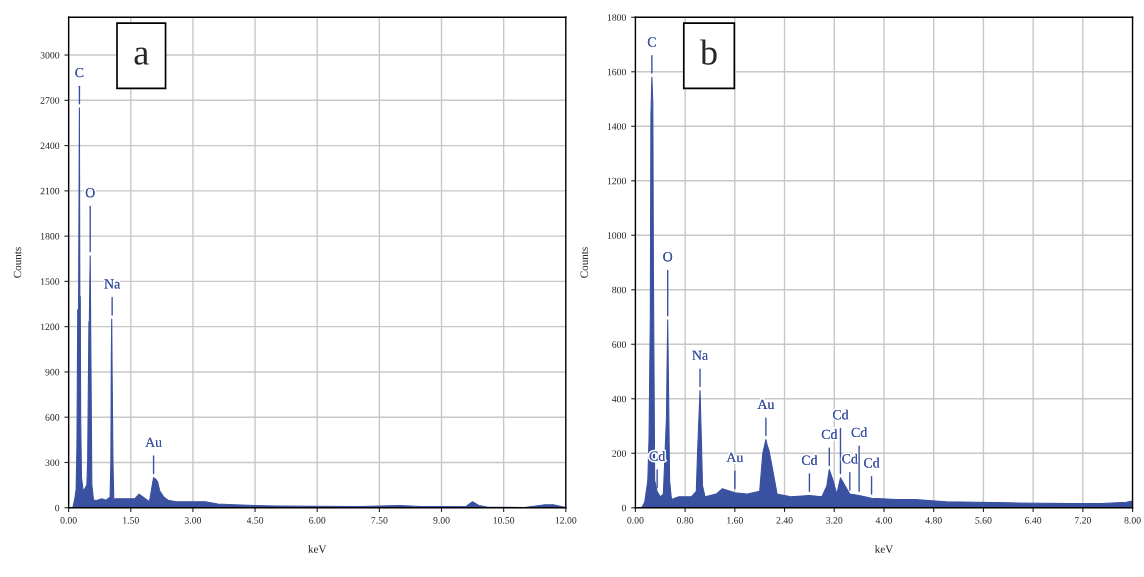 Image resolution: width=1144 pixels, height=577 pixels. I want to click on x-tick-label: 10.50, so click(504, 520).